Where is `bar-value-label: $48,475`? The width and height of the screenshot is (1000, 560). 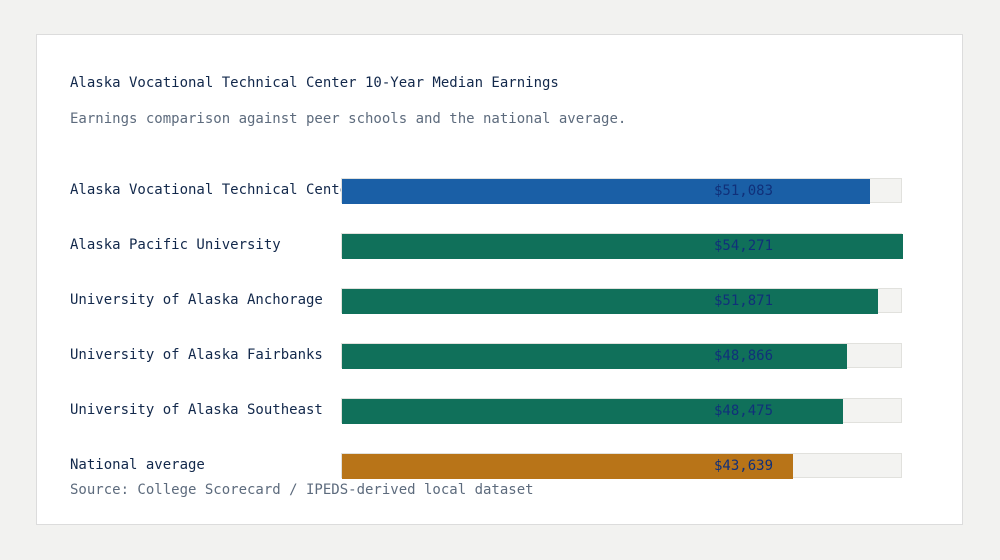 bar-value-label: $48,475 is located at coordinates (744, 411).